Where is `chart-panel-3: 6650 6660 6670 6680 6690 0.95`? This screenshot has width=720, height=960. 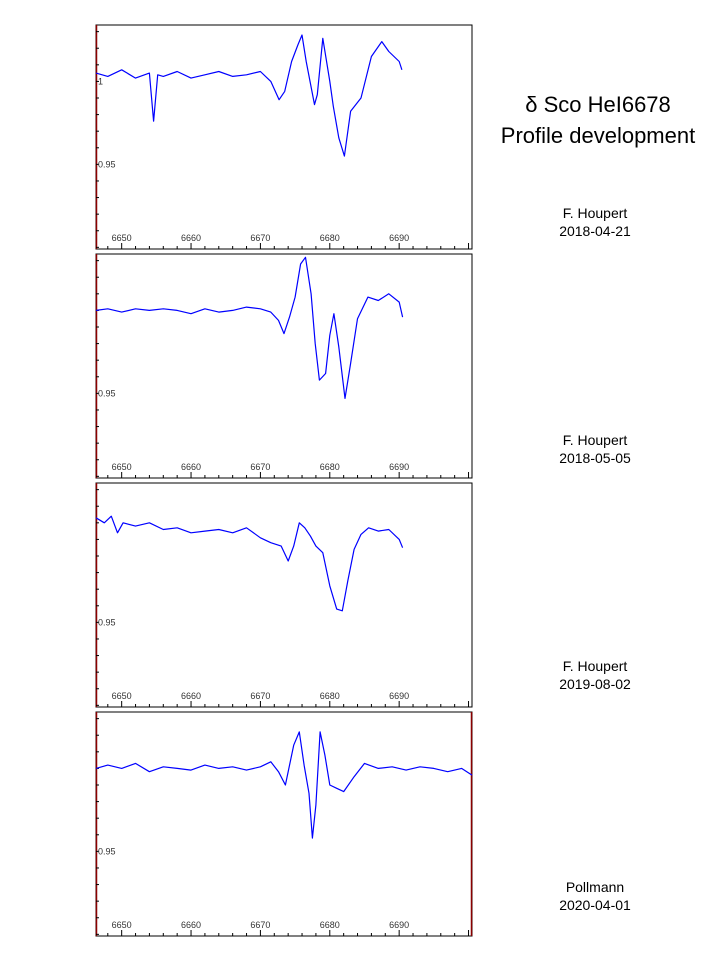
chart-panel-3: 6650 6660 6670 6680 6690 0.95 is located at coordinates (284, 595).